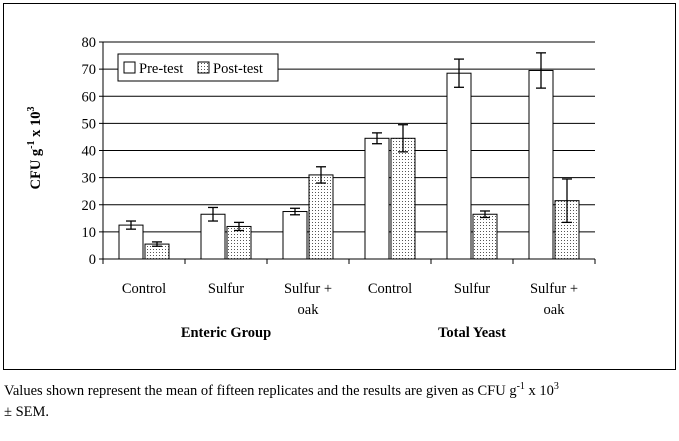  Describe the element at coordinates (89, 206) in the screenshot. I see `y-tick-label: 20` at that location.